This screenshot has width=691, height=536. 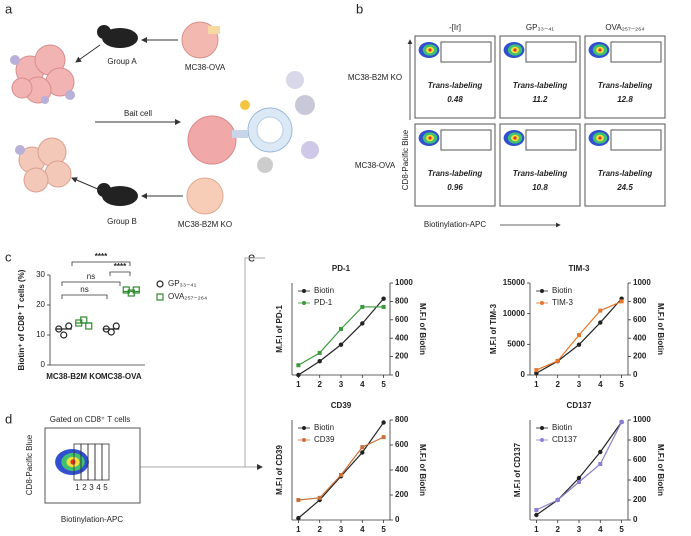 I want to click on row-label: MC38-B2M KO, so click(x=375, y=77).